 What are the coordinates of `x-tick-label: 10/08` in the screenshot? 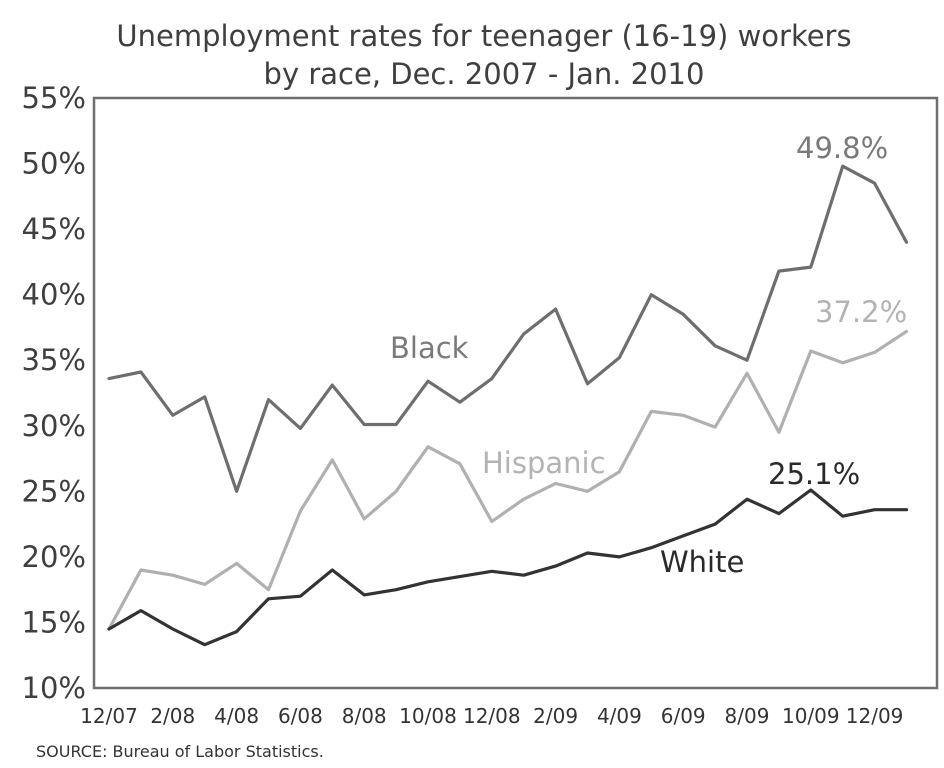 It's located at (428, 716).